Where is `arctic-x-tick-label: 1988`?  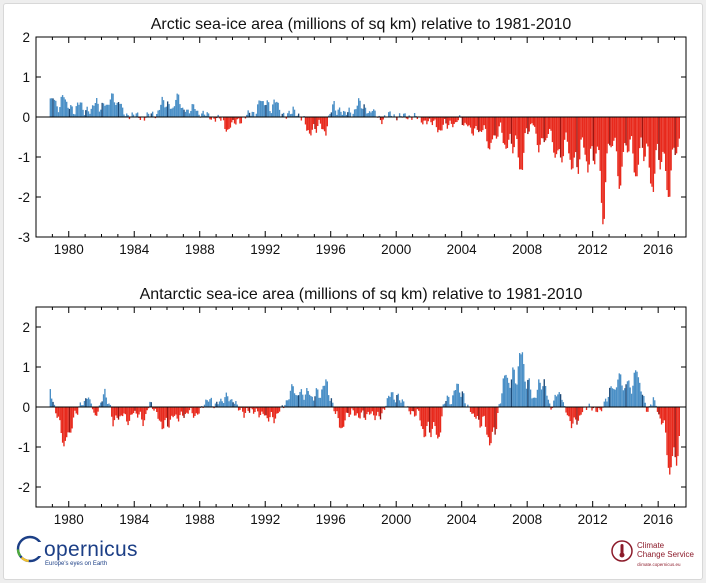
arctic-x-tick-label: 1988 is located at coordinates (200, 249).